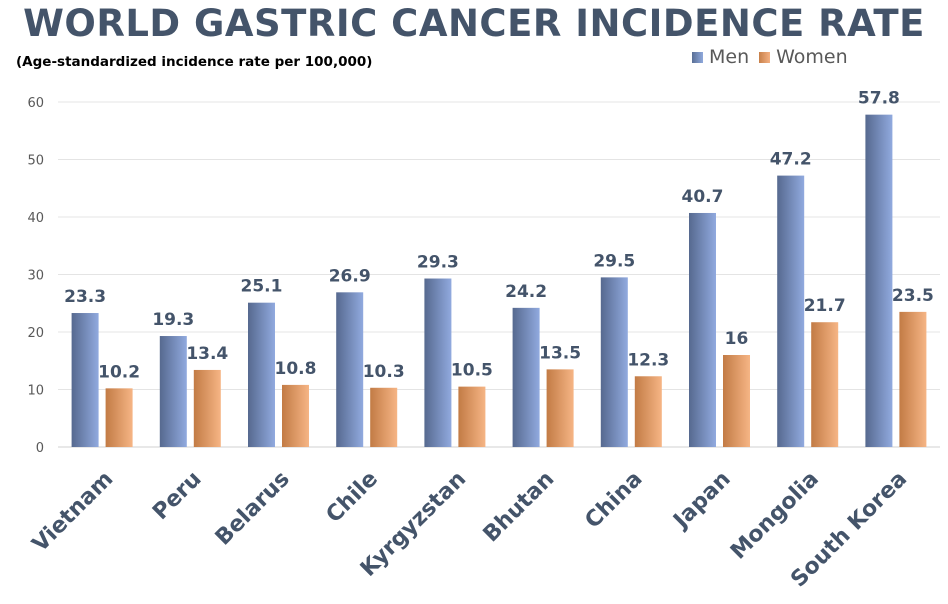 This screenshot has width=948, height=604. What do you see at coordinates (73, 512) in the screenshot?
I see `x-tick-label: Vietnam` at bounding box center [73, 512].